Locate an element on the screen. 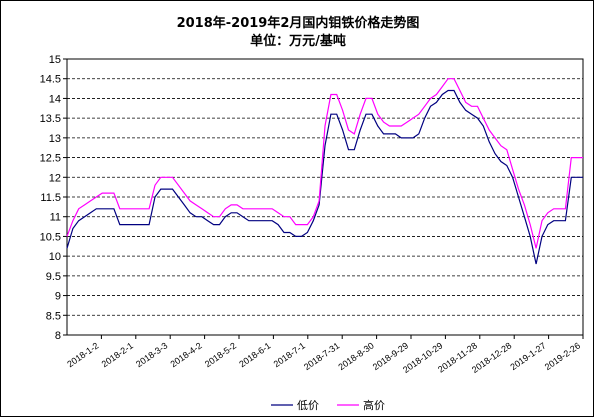 This screenshot has height=418, width=594. x-tick-label: 2018-7-31 is located at coordinates (321, 356).